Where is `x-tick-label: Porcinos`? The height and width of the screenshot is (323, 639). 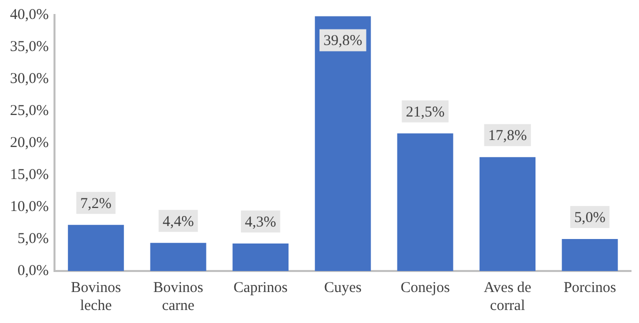 x-tick-label: Porcinos is located at coordinates (590, 288).